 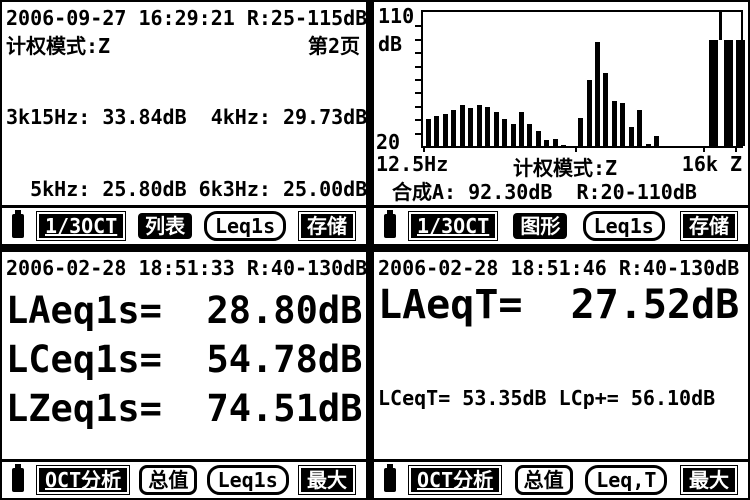 What do you see at coordinates (580, 81) in the screenshot?
I see `chart-plot` at bounding box center [580, 81].